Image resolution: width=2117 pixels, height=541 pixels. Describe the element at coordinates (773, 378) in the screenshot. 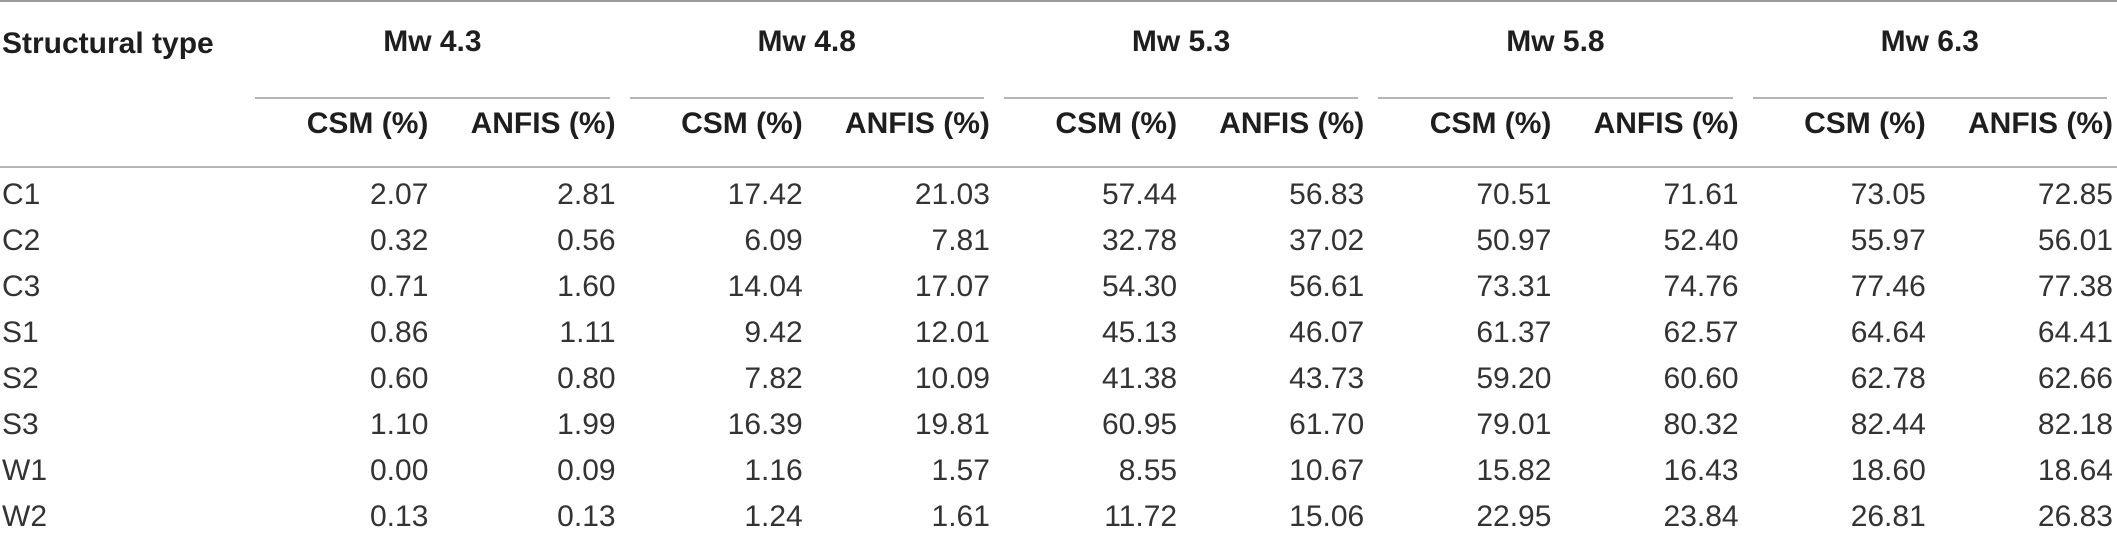

I see `value-cell: 7.82` at that location.